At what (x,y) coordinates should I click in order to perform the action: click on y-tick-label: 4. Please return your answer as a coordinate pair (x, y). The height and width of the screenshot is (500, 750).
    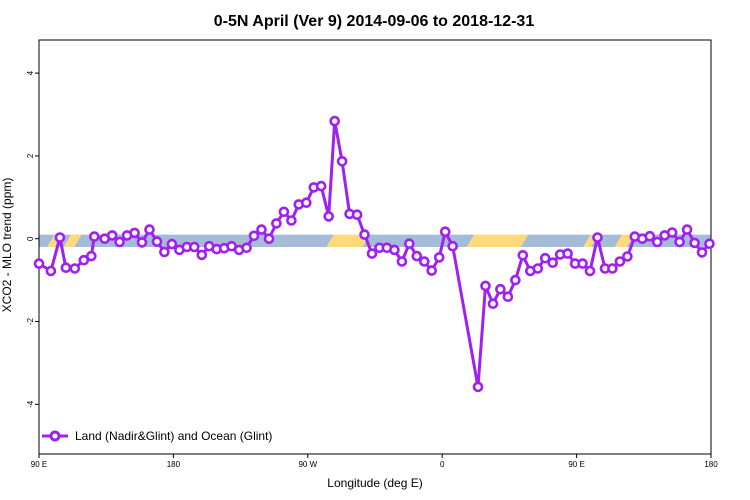
    Looking at the image, I should click on (30, 72).